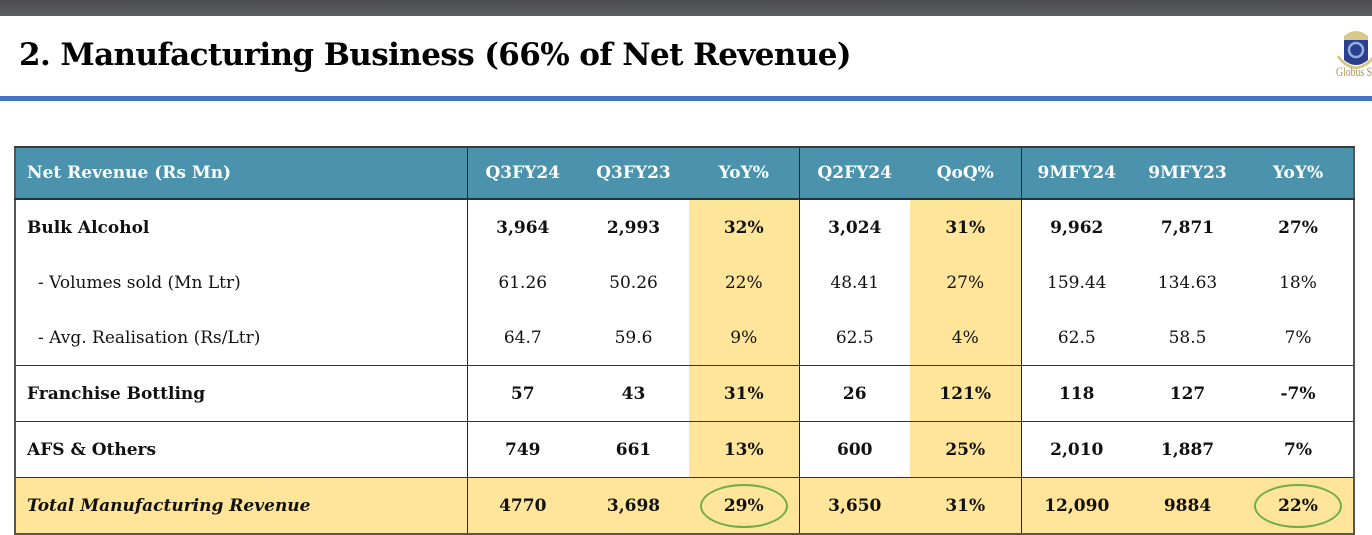  What do you see at coordinates (1187, 282) in the screenshot?
I see `cell-9mfy23: 134.63` at bounding box center [1187, 282].